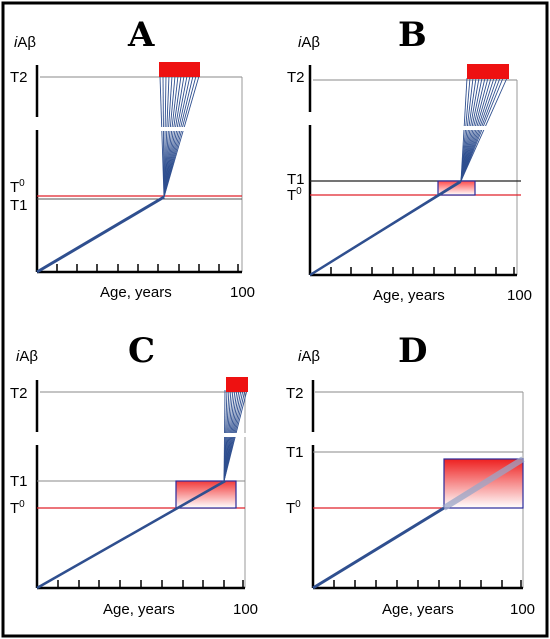 The image size is (550, 639). Describe the element at coordinates (37, 123) in the screenshot. I see `panel-a-axis-break` at that location.